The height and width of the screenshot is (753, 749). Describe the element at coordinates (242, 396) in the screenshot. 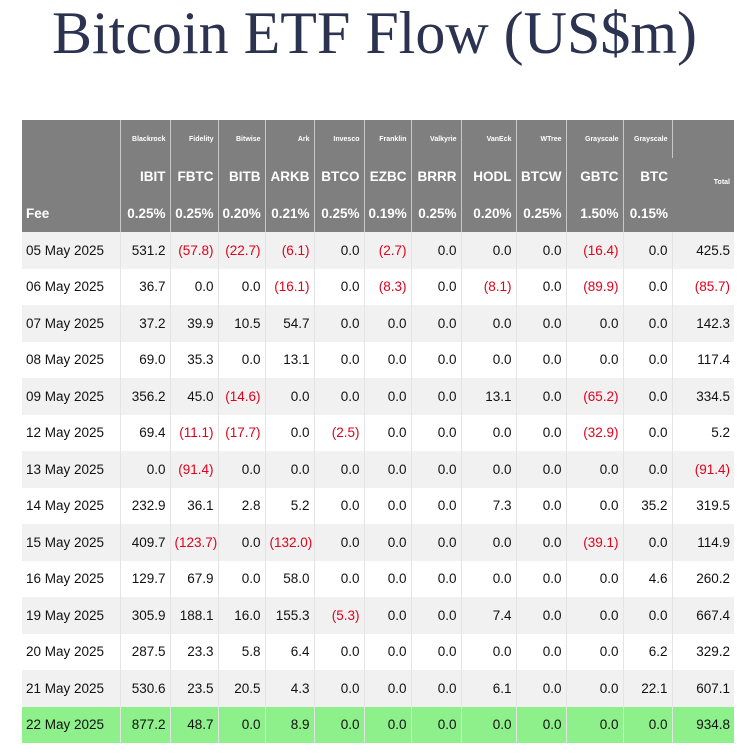

I see `flow-cell: (14.6)` at that location.